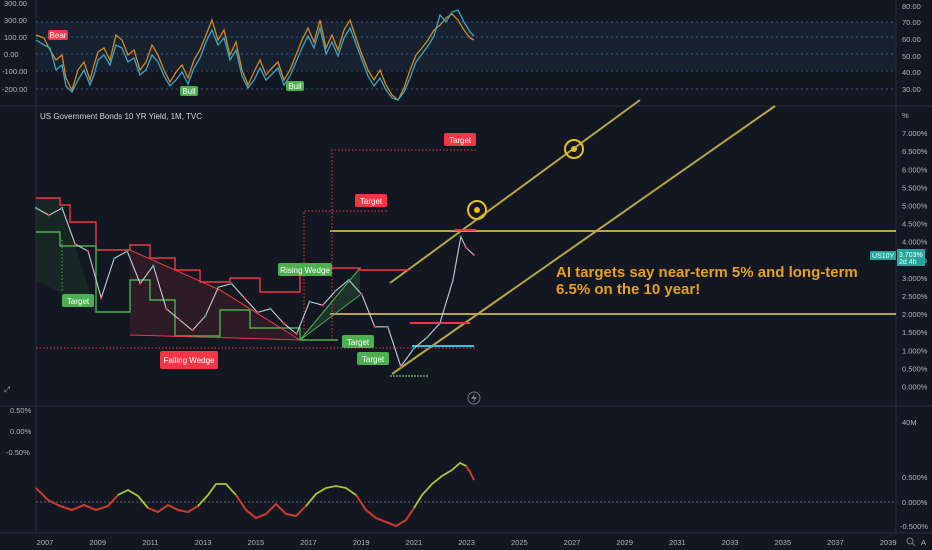 This screenshot has width=932, height=550. Describe the element at coordinates (888, 542) in the screenshot. I see `time-axis-label: 2039` at that location.